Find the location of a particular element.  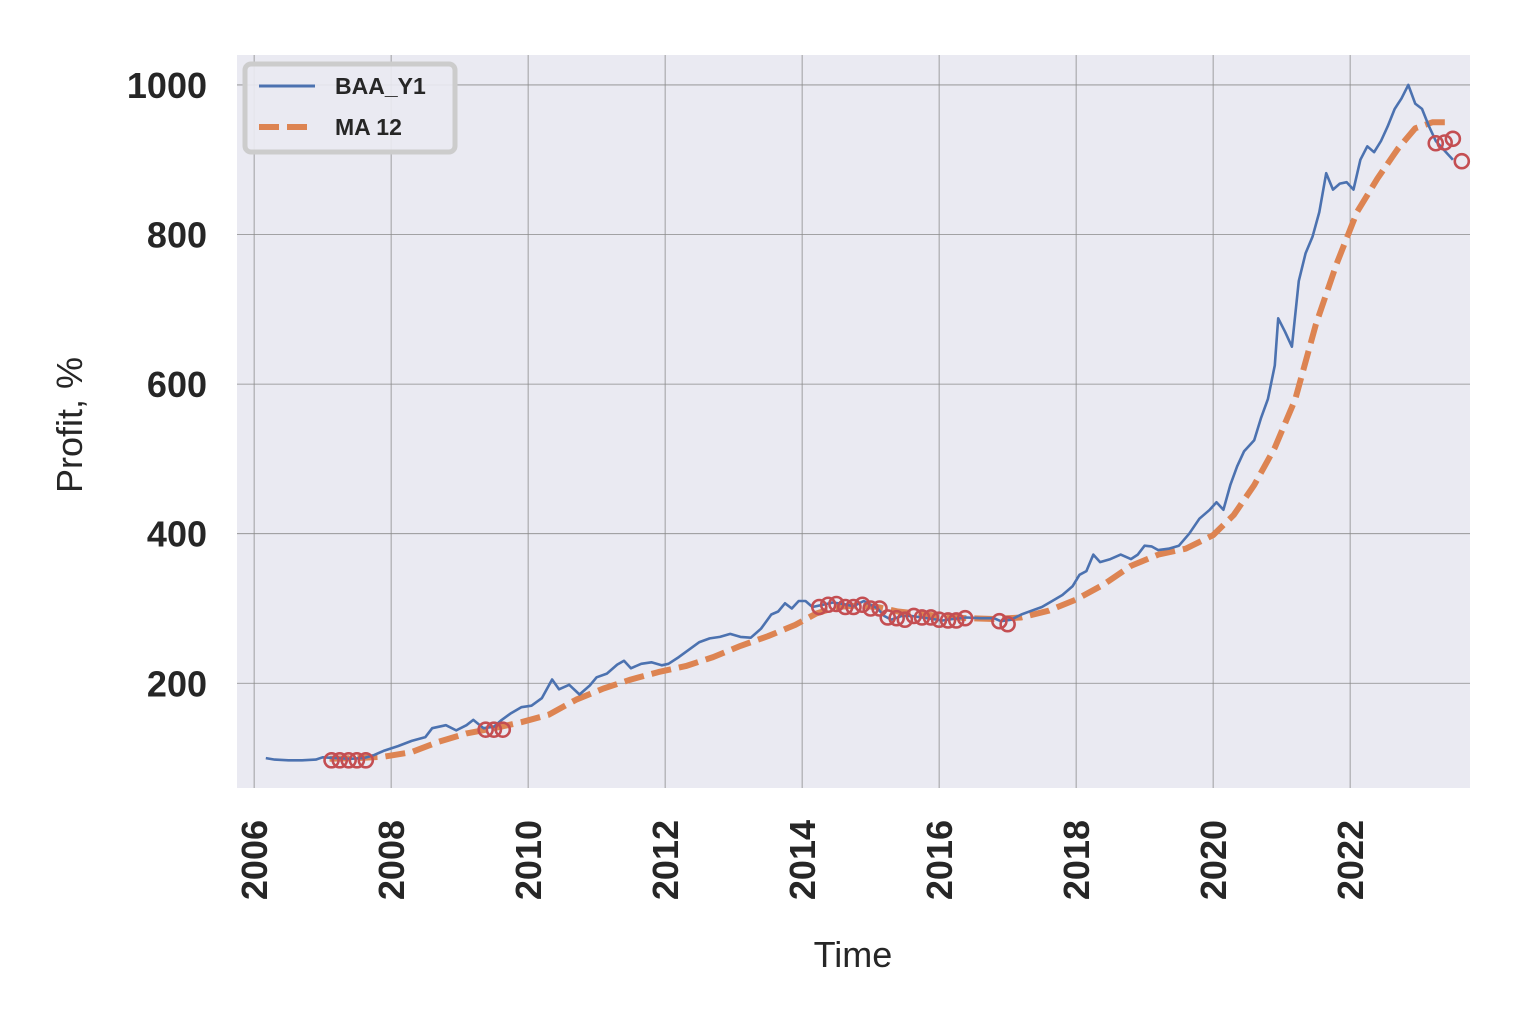

y-tick-label: 1000 is located at coordinates (167, 85).